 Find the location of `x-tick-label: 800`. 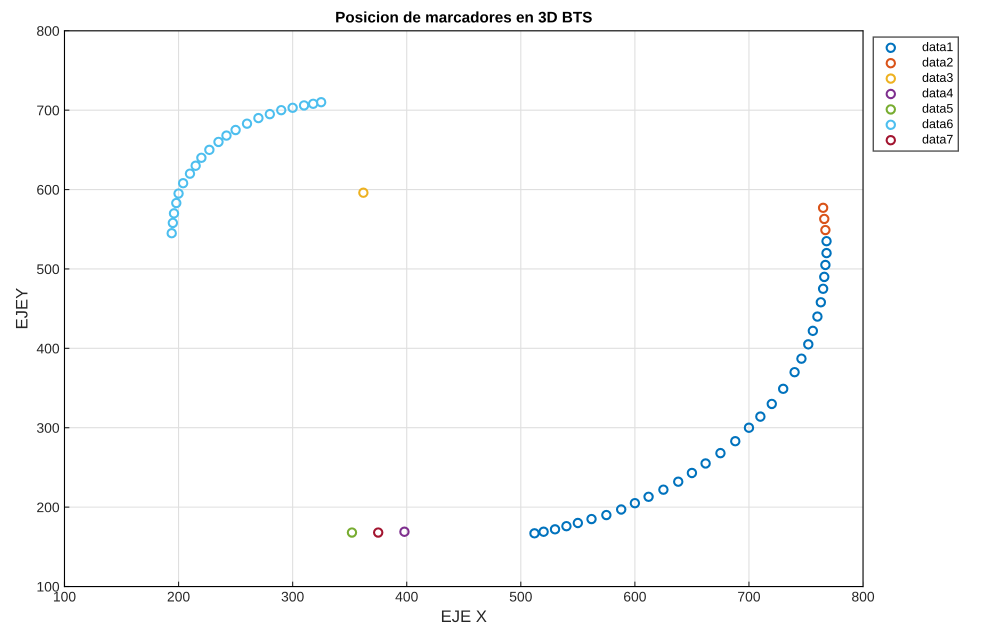

x-tick-label: 800 is located at coordinates (863, 597).